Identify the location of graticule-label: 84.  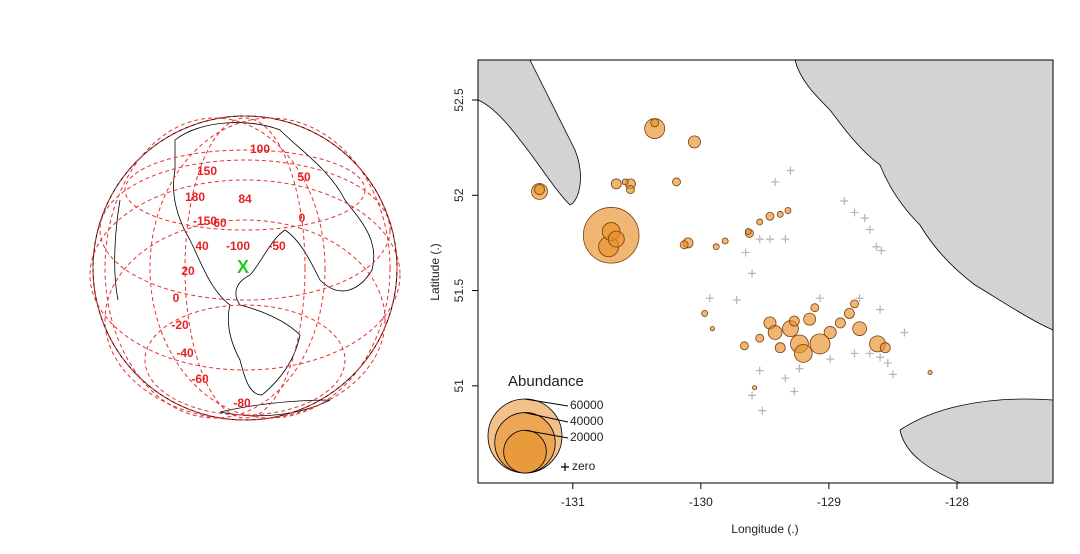
(245, 199).